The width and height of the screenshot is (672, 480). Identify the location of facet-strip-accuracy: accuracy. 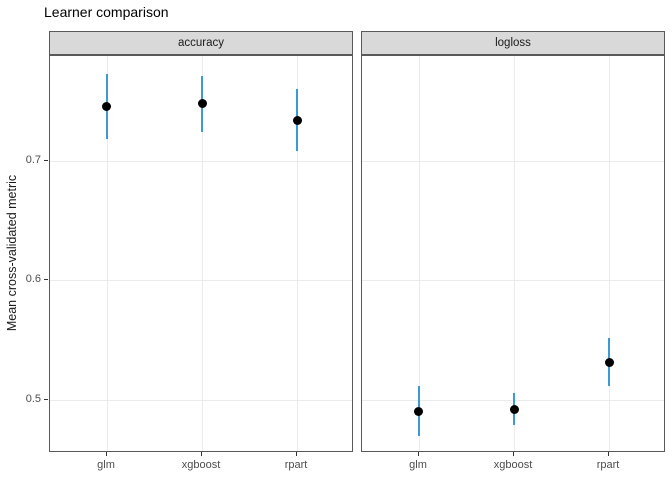
(201, 43).